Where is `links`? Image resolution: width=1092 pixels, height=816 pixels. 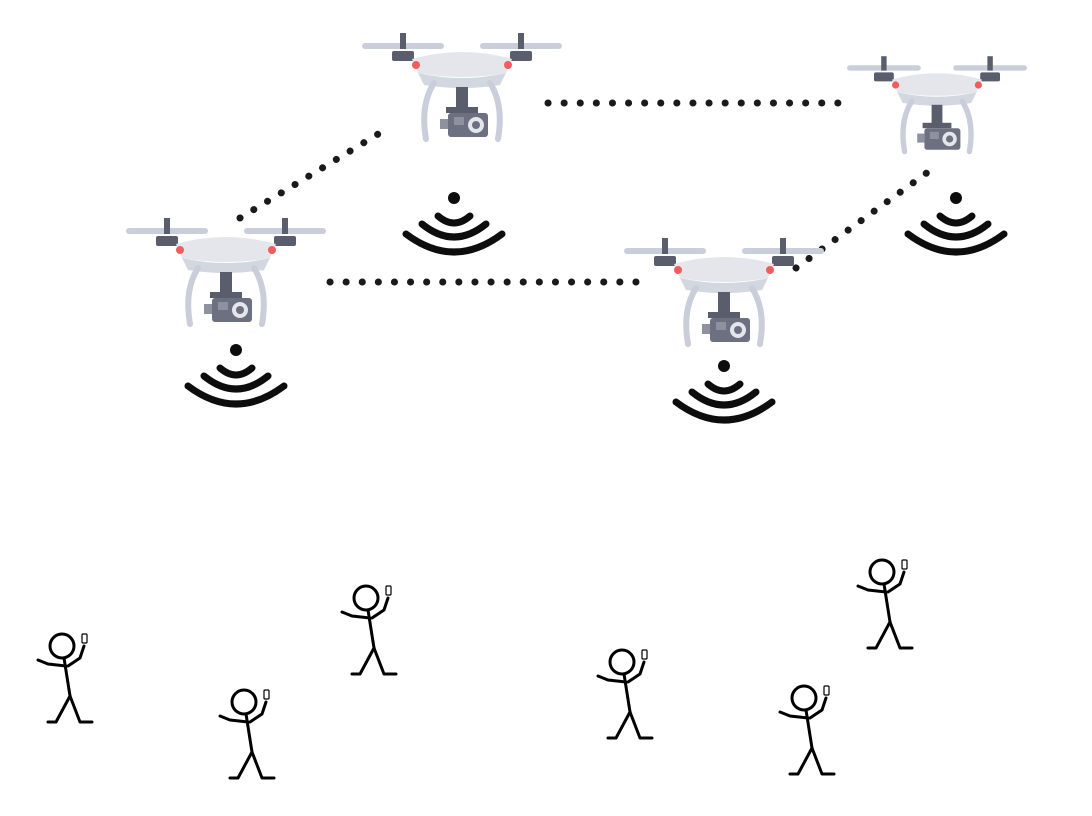
links is located at coordinates (584, 192).